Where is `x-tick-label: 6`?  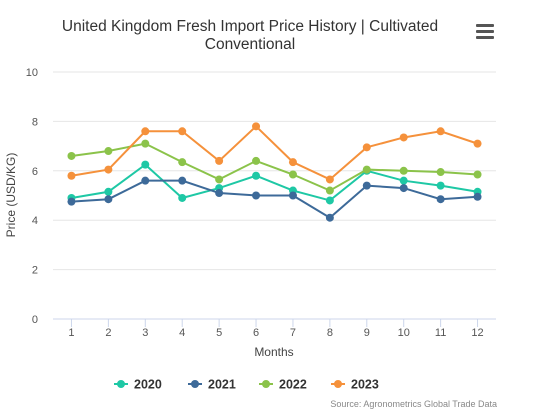 x-tick-label: 6 is located at coordinates (256, 333).